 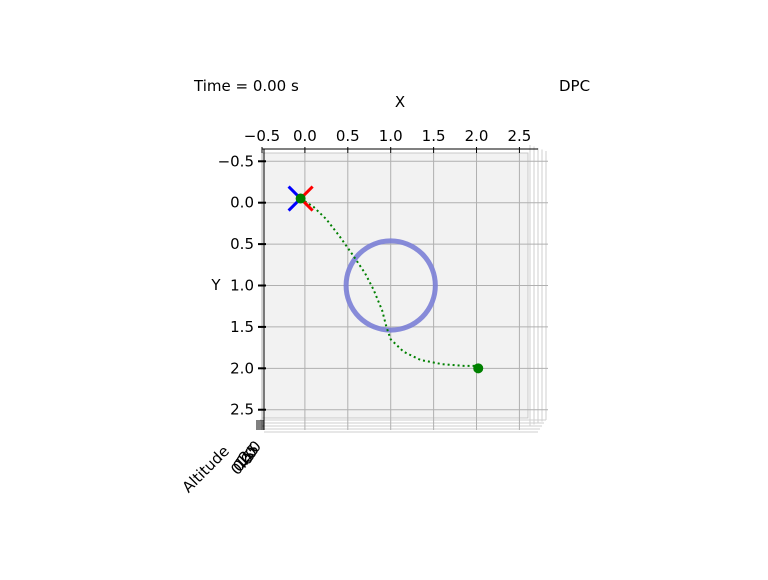 I want to click on x-axis-label: X, so click(x=400, y=102).